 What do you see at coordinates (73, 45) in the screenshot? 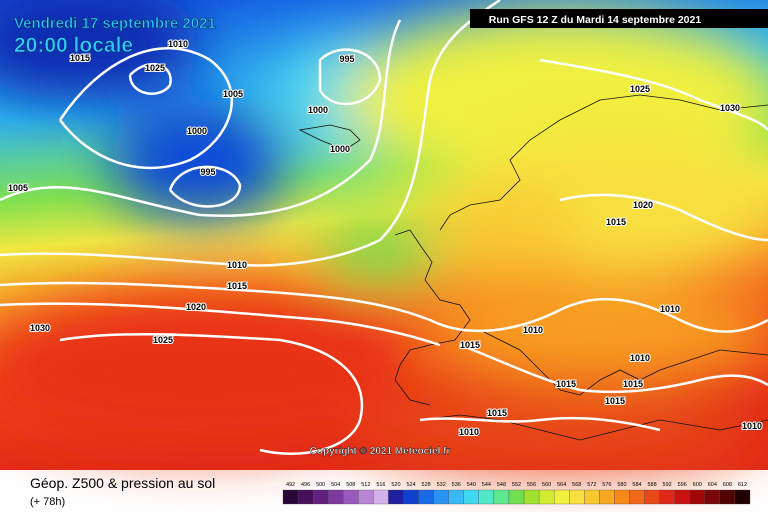
I see `time-text: 20:00 locale` at bounding box center [73, 45].